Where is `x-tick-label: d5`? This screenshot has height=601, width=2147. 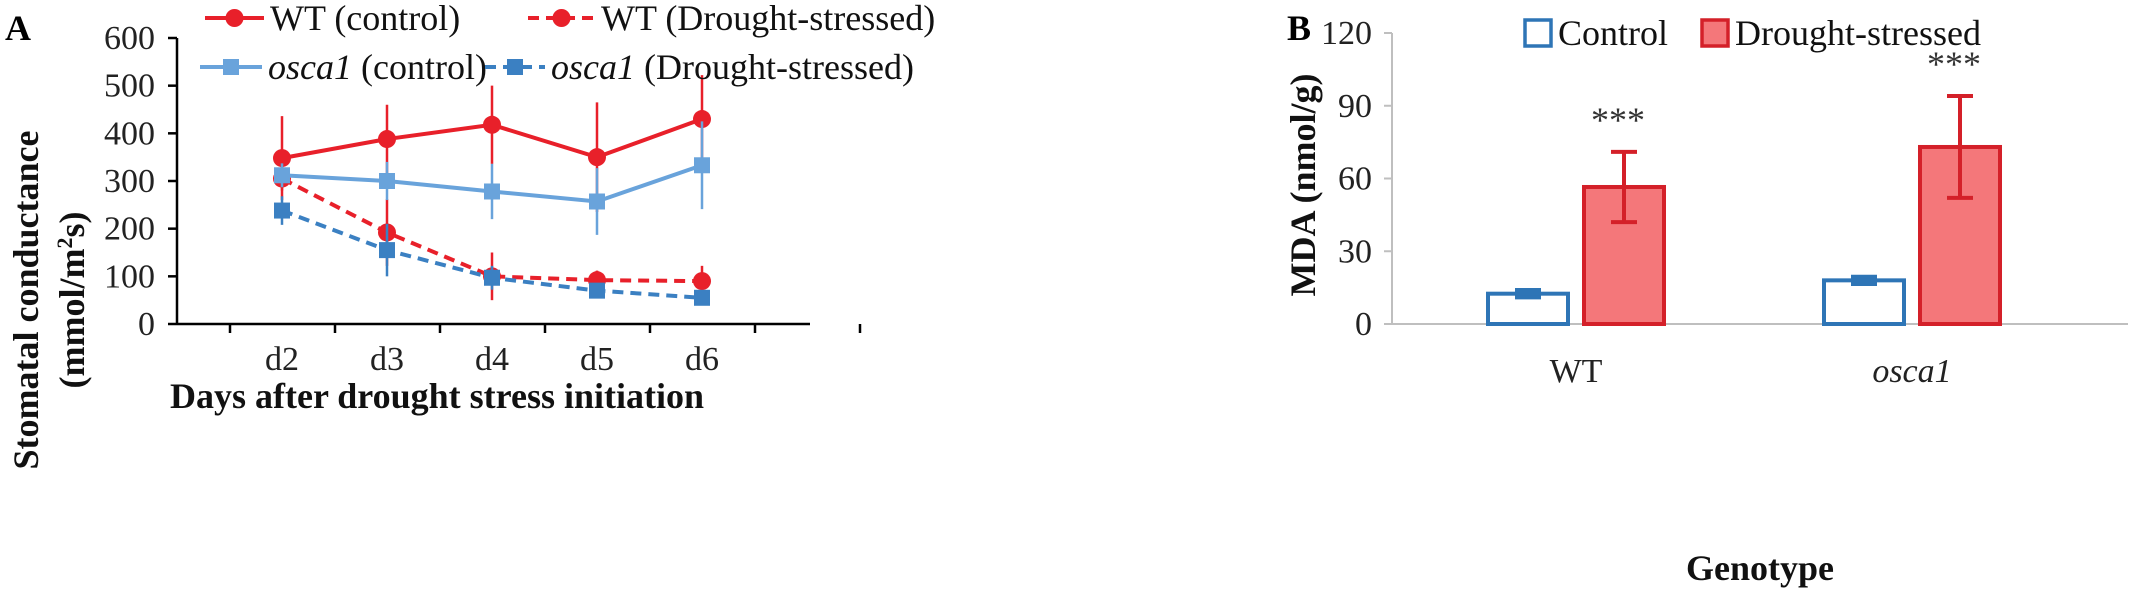 x-tick-label: d5 is located at coordinates (597, 359).